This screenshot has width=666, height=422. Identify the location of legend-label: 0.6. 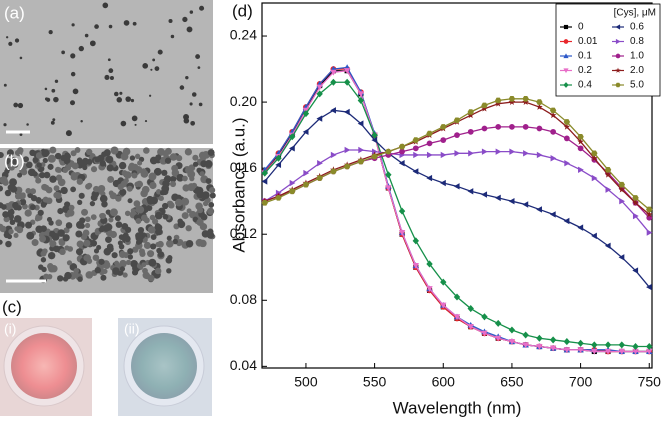
(637, 27).